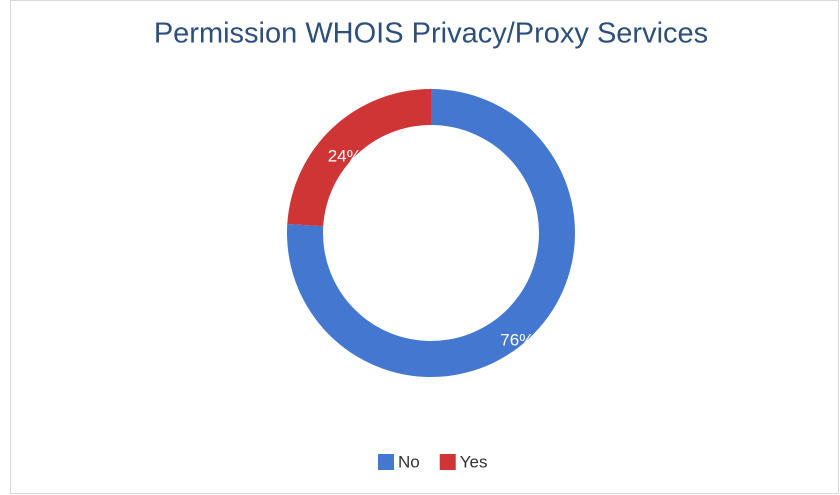 The width and height of the screenshot is (840, 495). I want to click on chart-title: Permission WHOIS Privacy/Proxy Services, so click(431, 34).